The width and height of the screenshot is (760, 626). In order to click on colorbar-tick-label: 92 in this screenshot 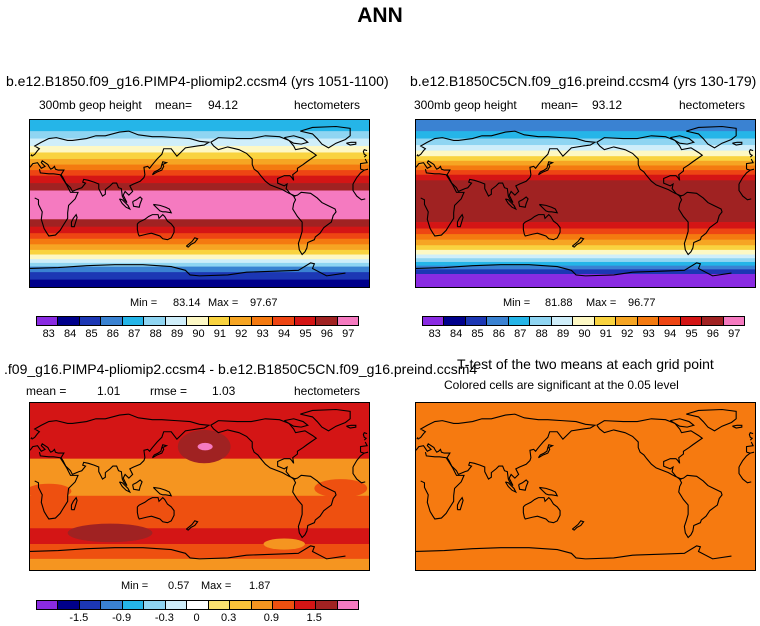, I will do `click(241, 334)`.